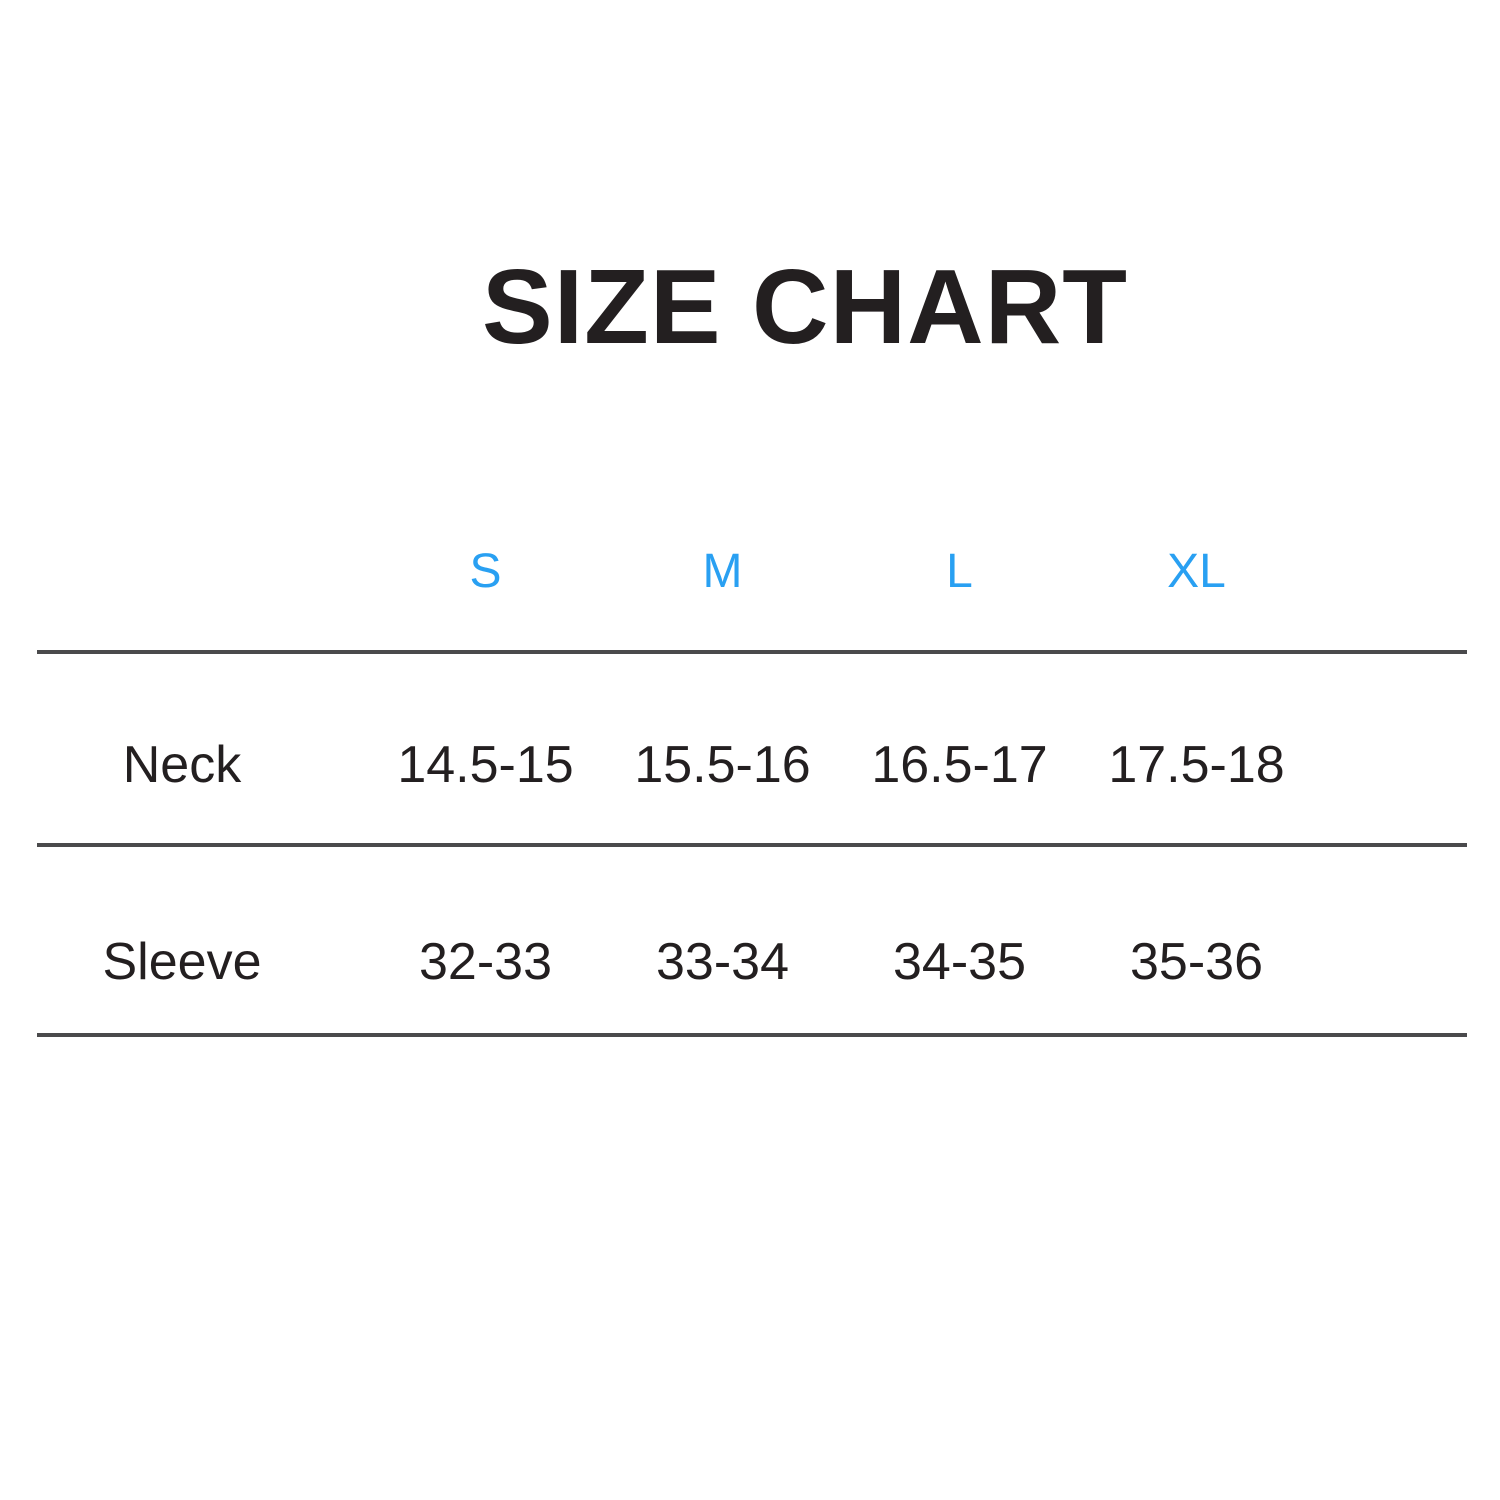 The height and width of the screenshot is (1500, 1500). I want to click on divider-line-middle, so click(752, 845).